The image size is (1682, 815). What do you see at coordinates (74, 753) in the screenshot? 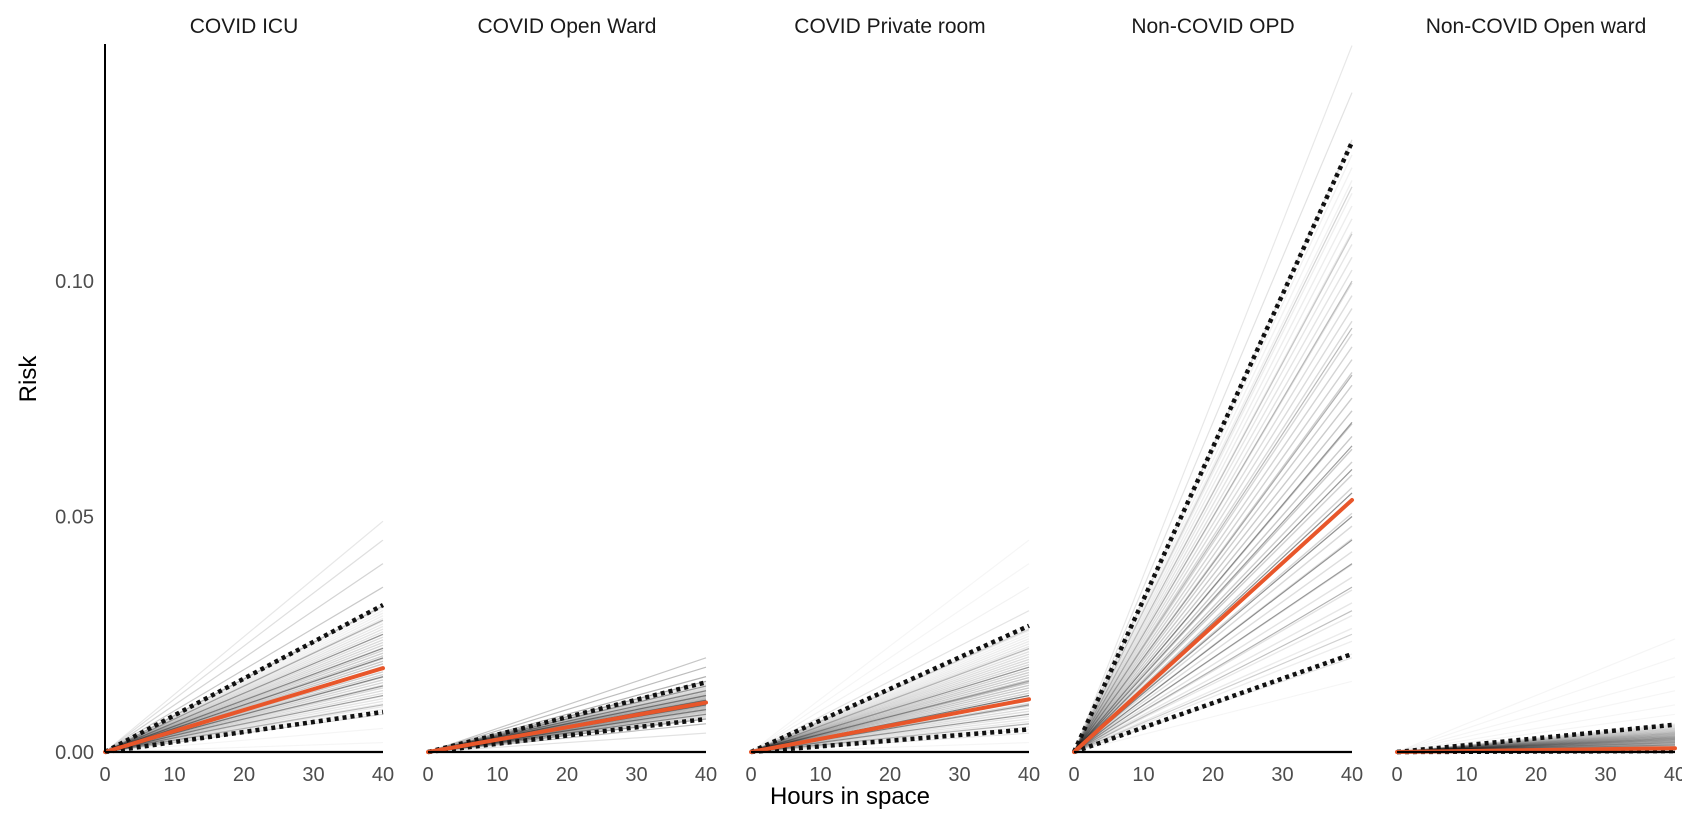
I see `y-tick-label: 0.00` at bounding box center [74, 753].